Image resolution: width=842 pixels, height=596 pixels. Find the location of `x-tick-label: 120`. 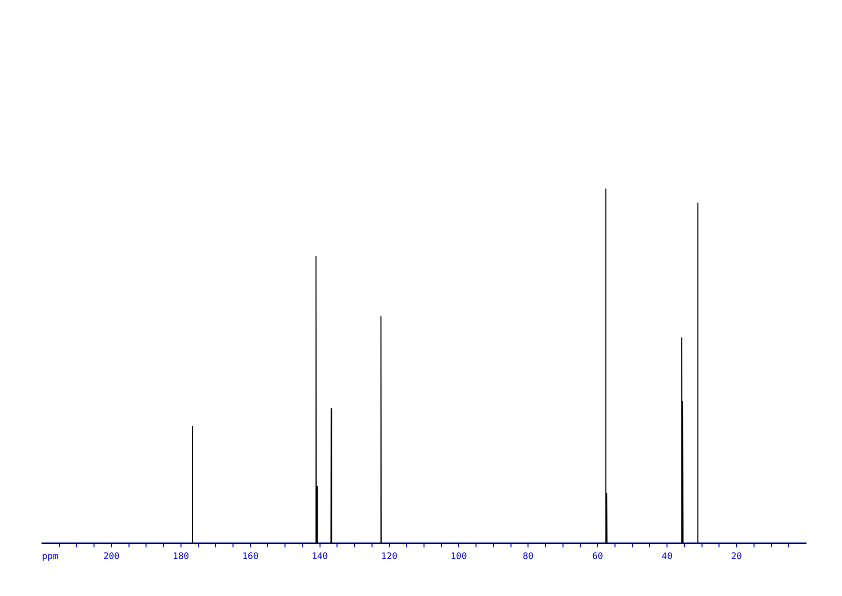

x-tick-label: 120 is located at coordinates (389, 557).